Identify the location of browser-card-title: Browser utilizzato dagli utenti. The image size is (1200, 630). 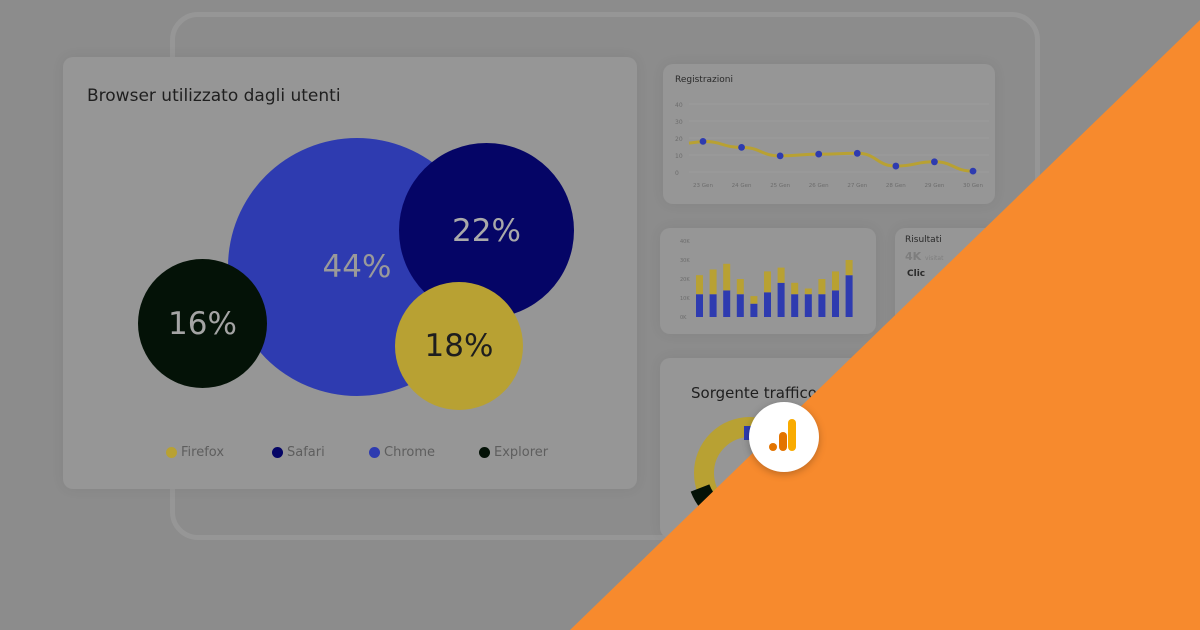
(214, 96).